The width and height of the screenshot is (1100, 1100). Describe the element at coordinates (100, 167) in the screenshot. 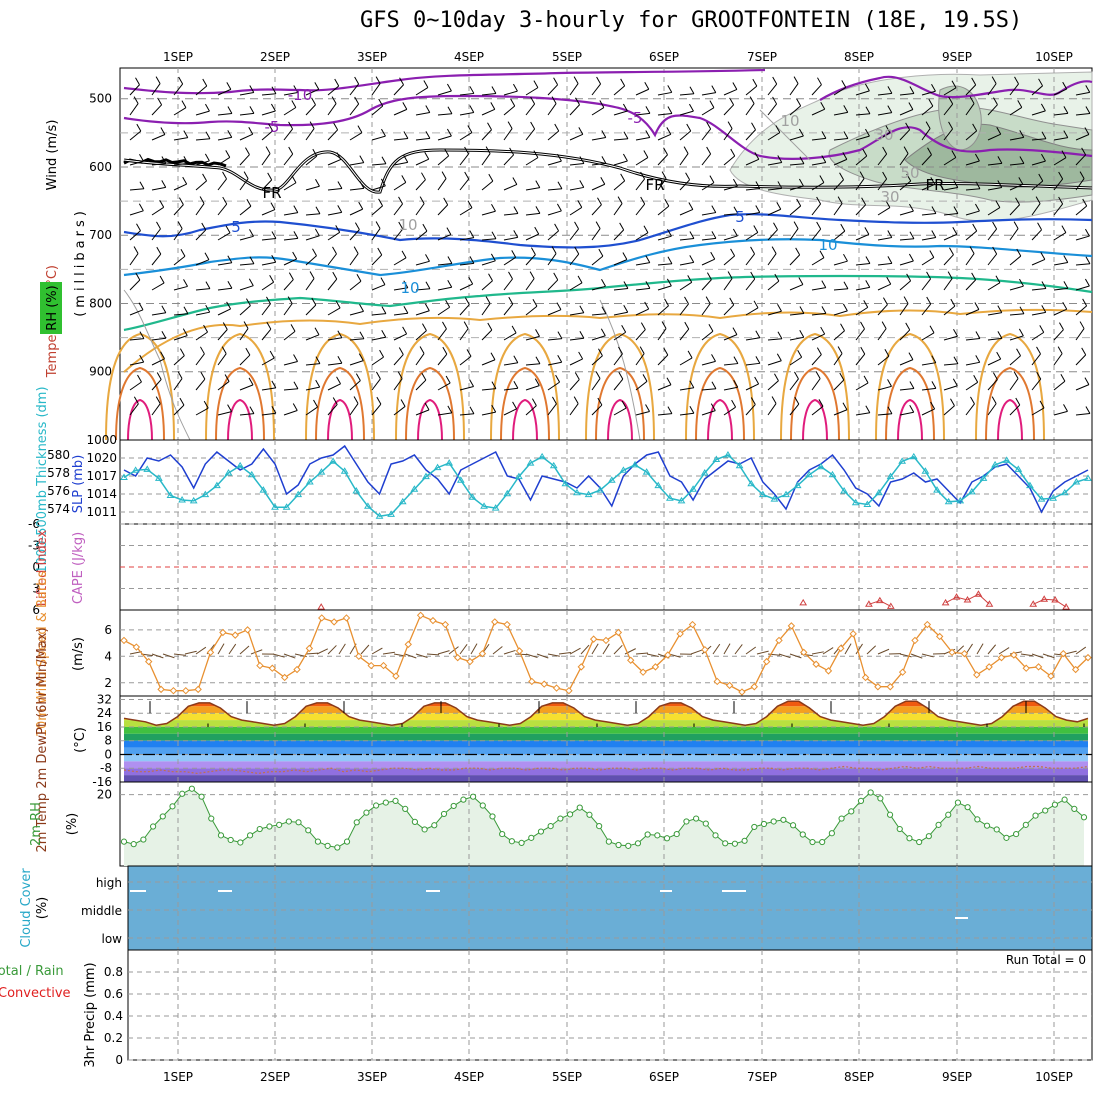

I see `pressure-tick-label: 600` at that location.